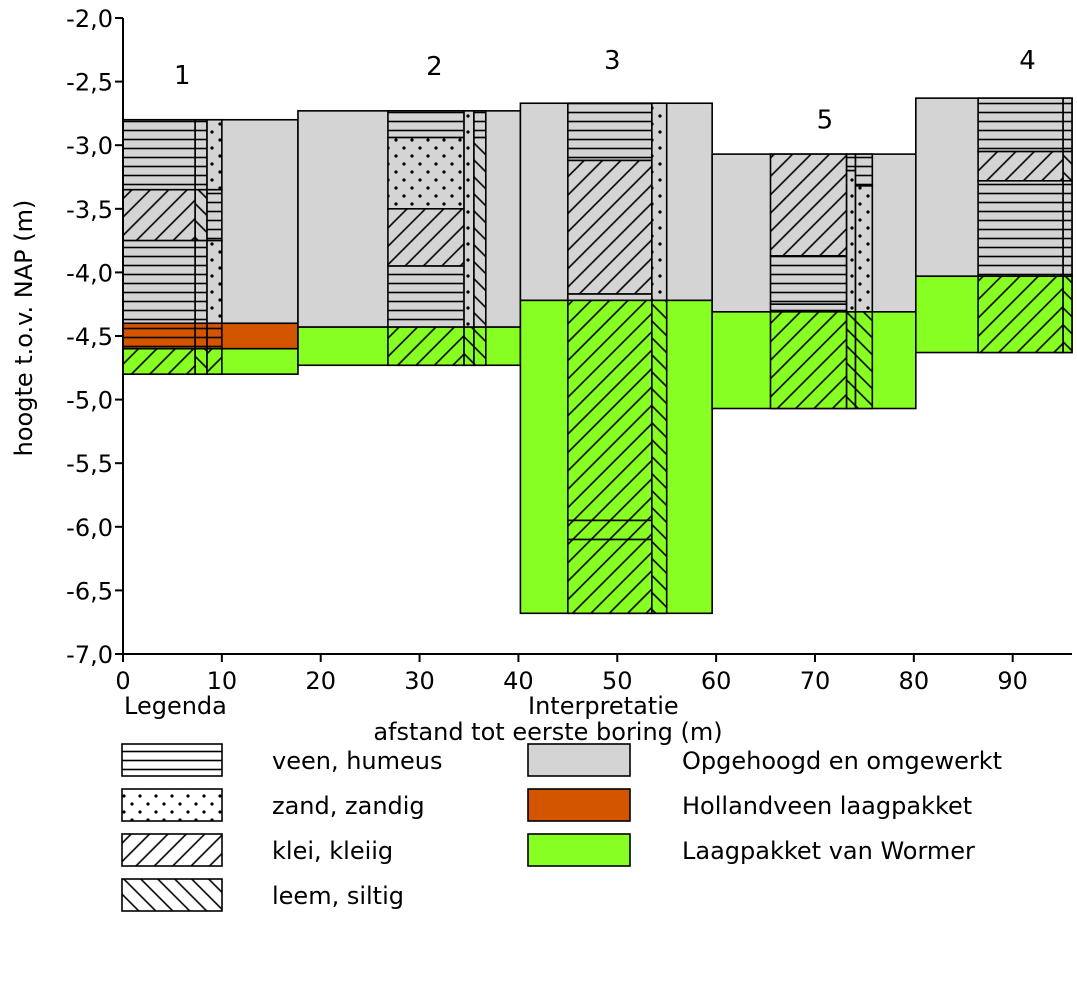  I want to click on boring-2-col0-layer2-klei, so click(426, 237).